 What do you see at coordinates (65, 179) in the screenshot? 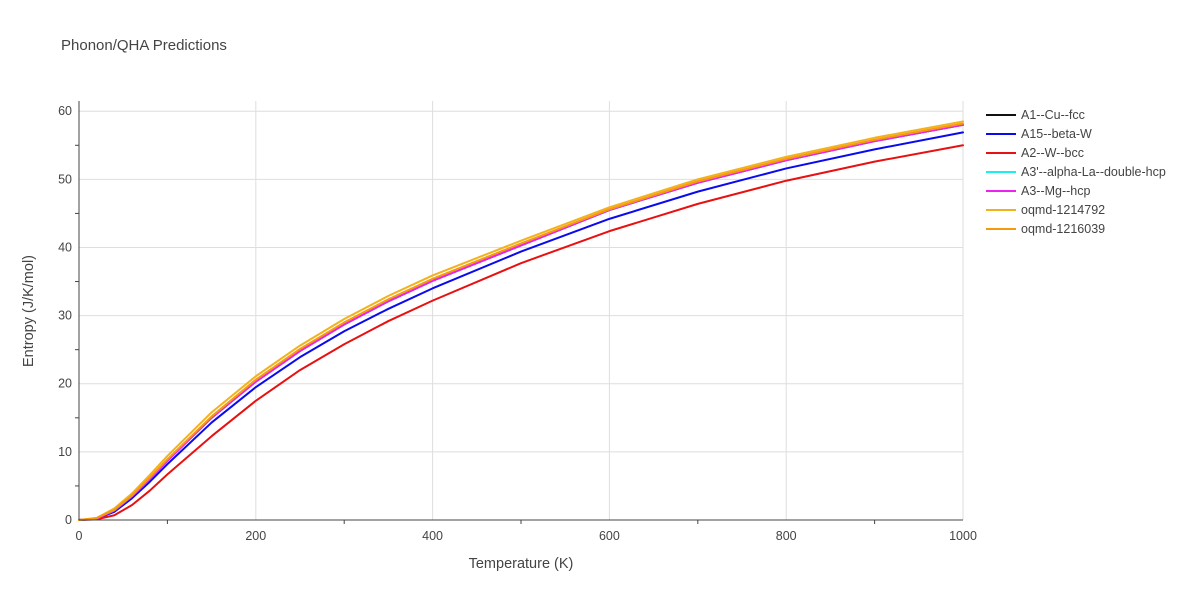
I see `y-tick-label: 50` at bounding box center [65, 179].